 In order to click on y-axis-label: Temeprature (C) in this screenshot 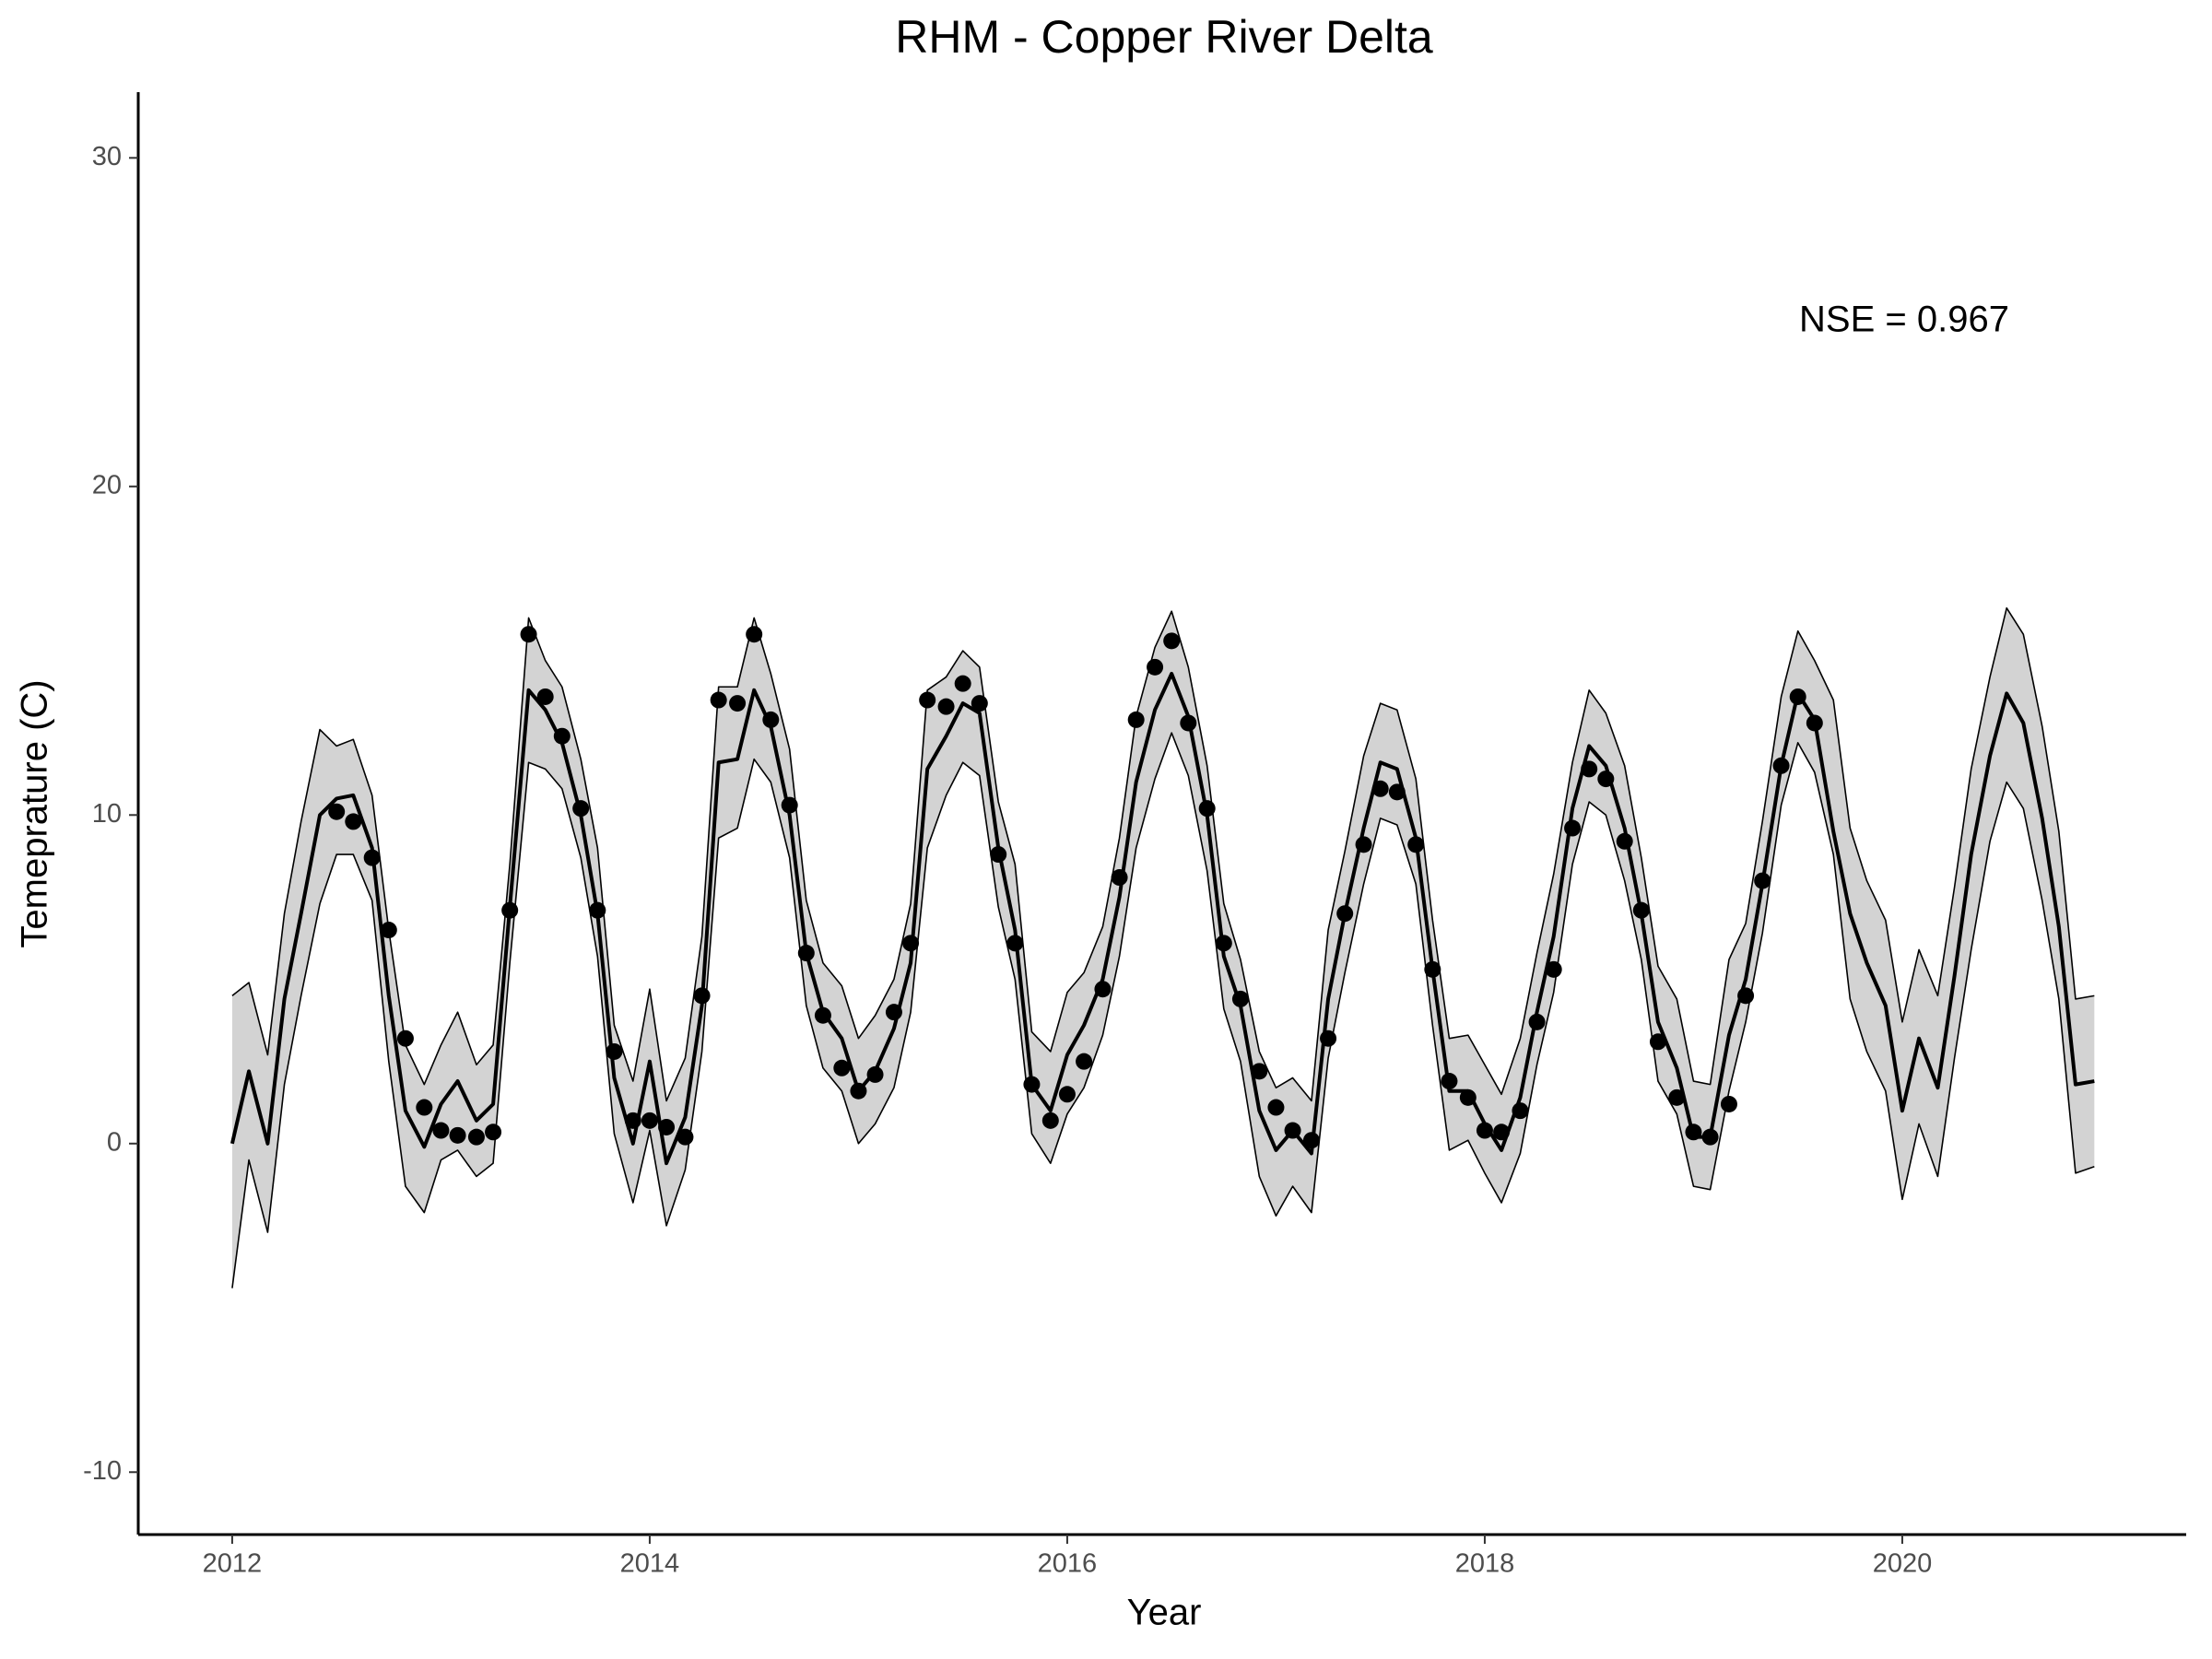, I will do `click(35, 813)`.